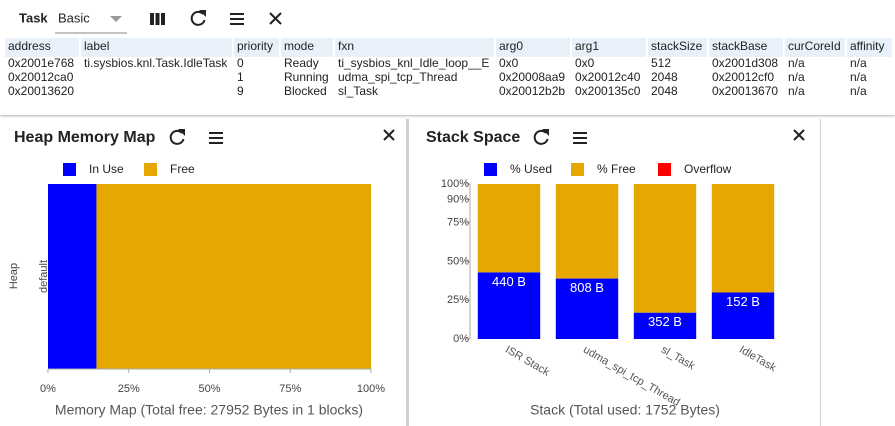  What do you see at coordinates (85, 137) in the screenshot?
I see `panel-title: Heap Memory Map` at bounding box center [85, 137].